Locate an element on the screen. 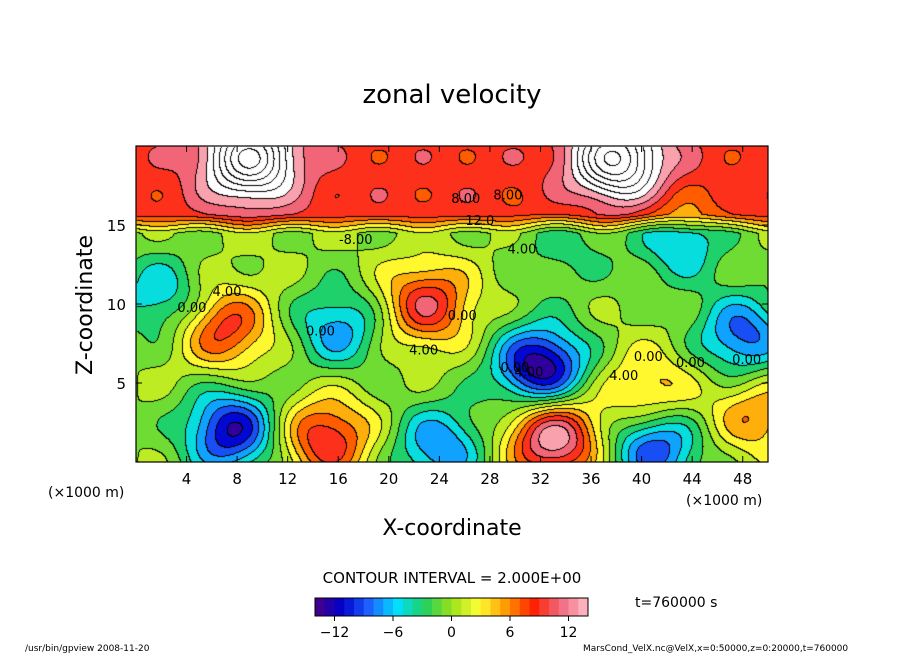 The width and height of the screenshot is (904, 654). x-tick-label: 16 is located at coordinates (338, 479).